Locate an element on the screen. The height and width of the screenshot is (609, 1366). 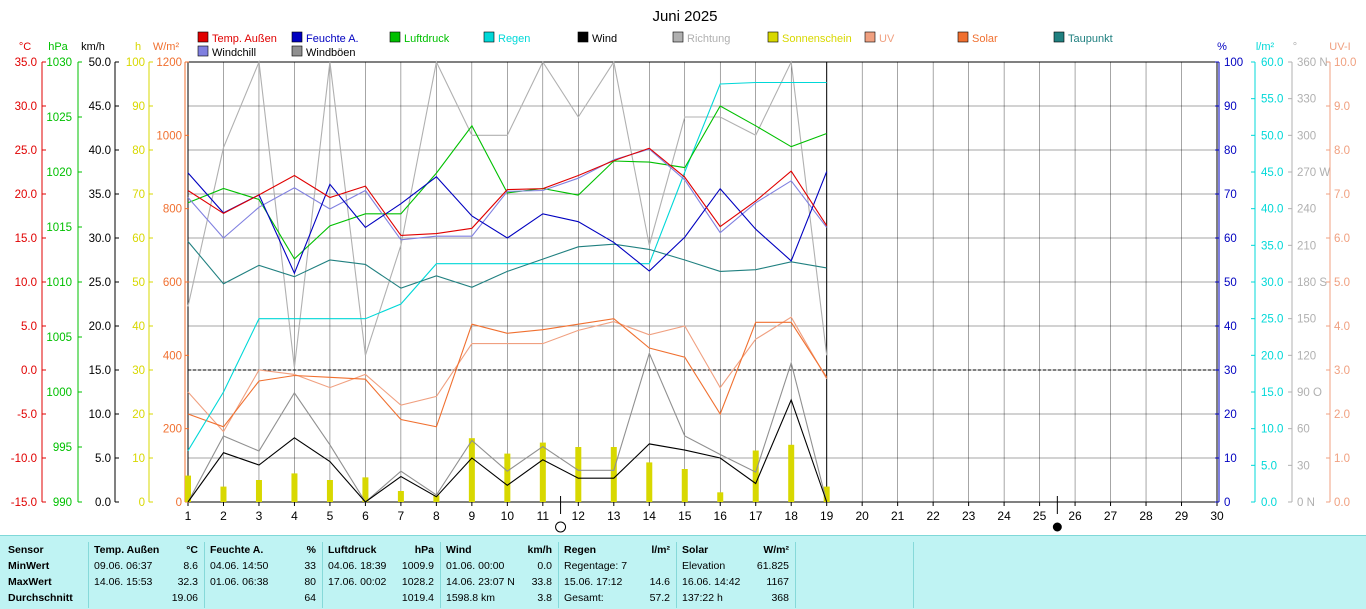
x-tick-label: 23 is located at coordinates (969, 516).